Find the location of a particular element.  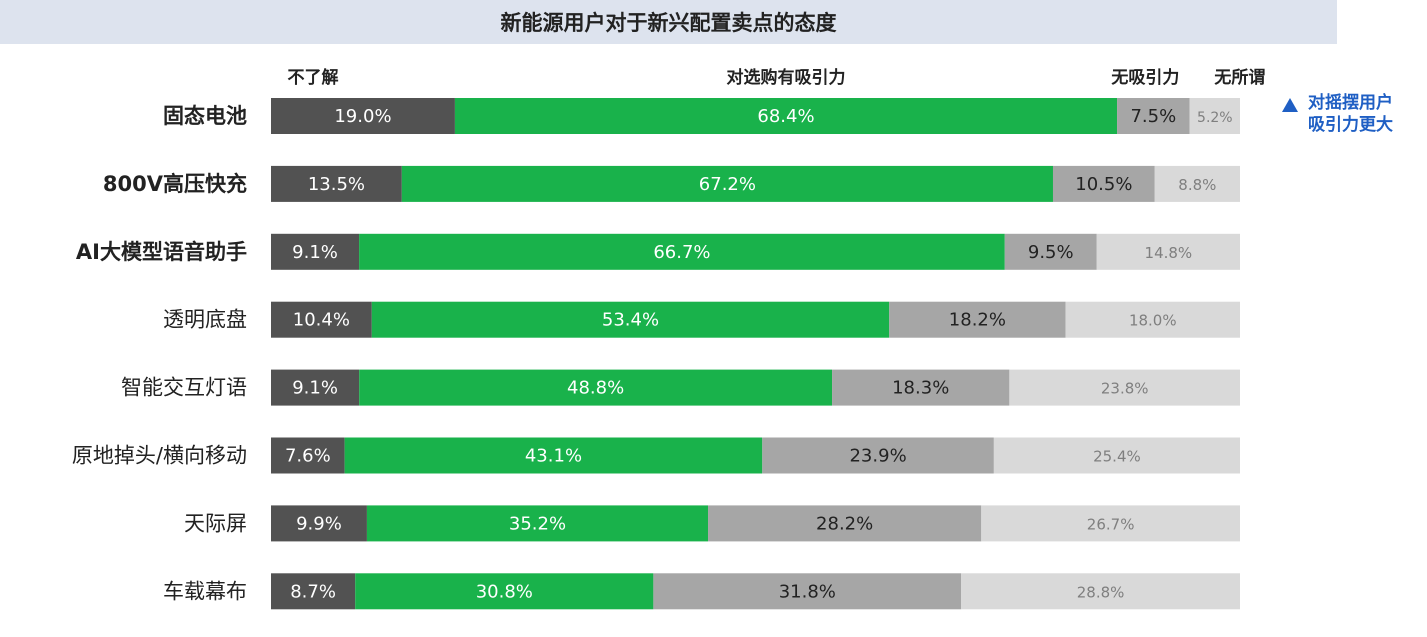

bar-value-label: 8.7% is located at coordinates (313, 591).